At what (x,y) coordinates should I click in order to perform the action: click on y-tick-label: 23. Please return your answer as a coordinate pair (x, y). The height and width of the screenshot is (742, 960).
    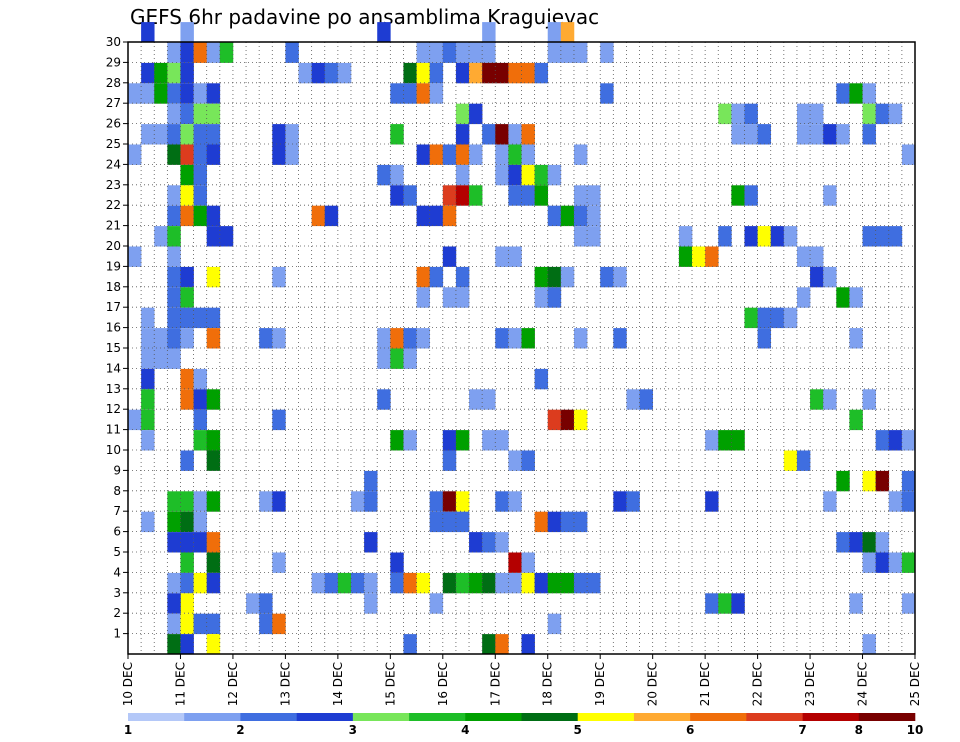
    Looking at the image, I should click on (113, 185).